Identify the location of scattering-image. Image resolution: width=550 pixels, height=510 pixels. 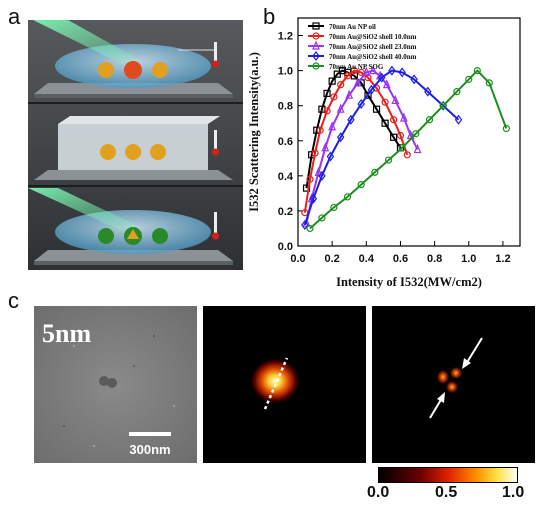
(284, 384).